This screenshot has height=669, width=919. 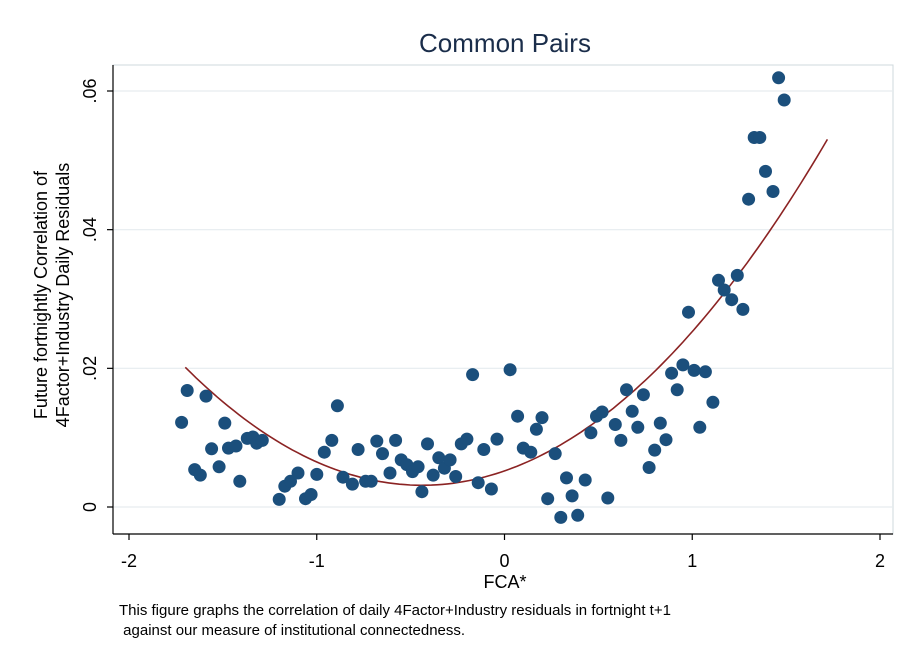 What do you see at coordinates (41, 294) in the screenshot?
I see `y-axis-label-line1: Future fortnightly Correlation of` at bounding box center [41, 294].